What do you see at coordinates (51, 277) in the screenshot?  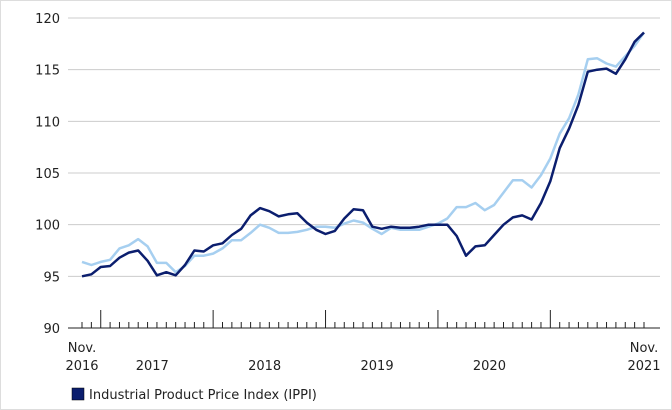 I see `y-tick-label: 95` at bounding box center [51, 277].